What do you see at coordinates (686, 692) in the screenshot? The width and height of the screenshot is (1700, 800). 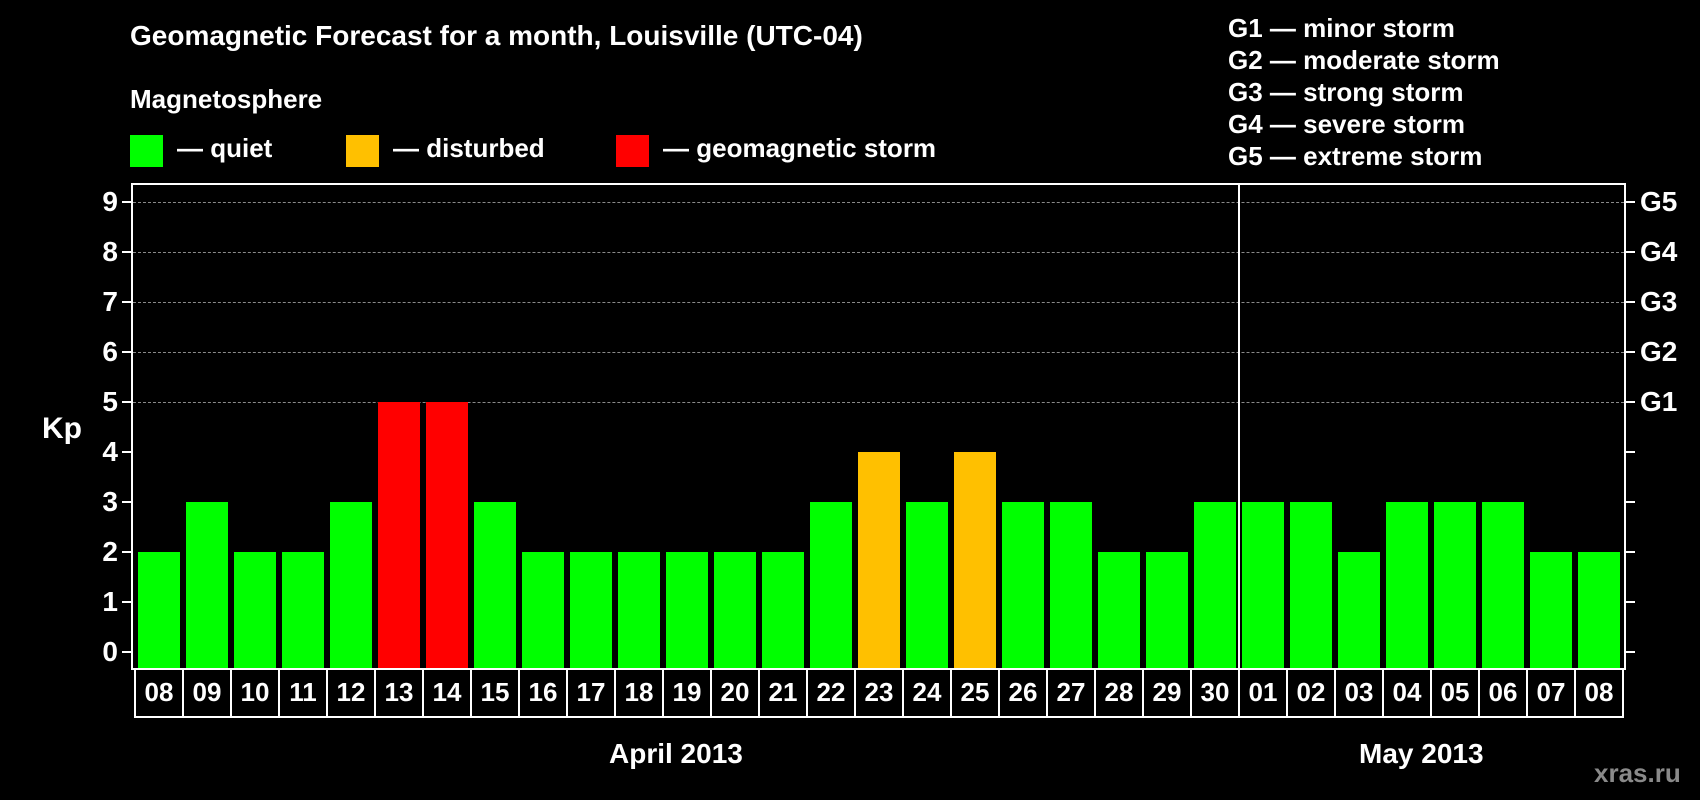 I see `date-cell: 19` at bounding box center [686, 692].